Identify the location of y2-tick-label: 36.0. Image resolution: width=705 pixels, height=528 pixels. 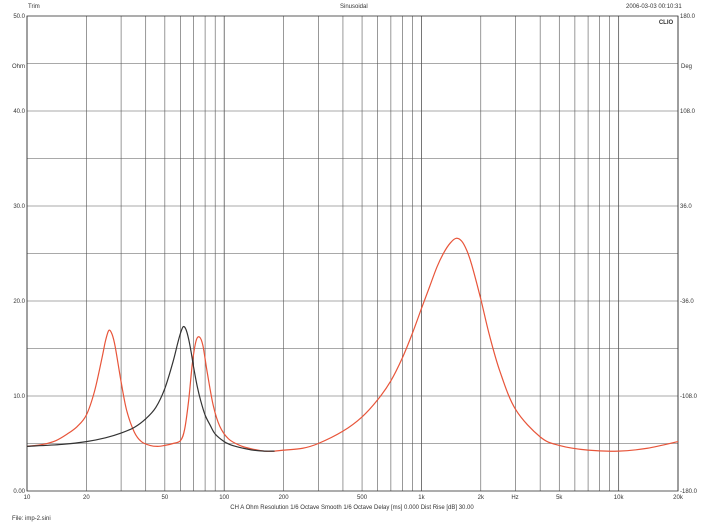
(686, 207).